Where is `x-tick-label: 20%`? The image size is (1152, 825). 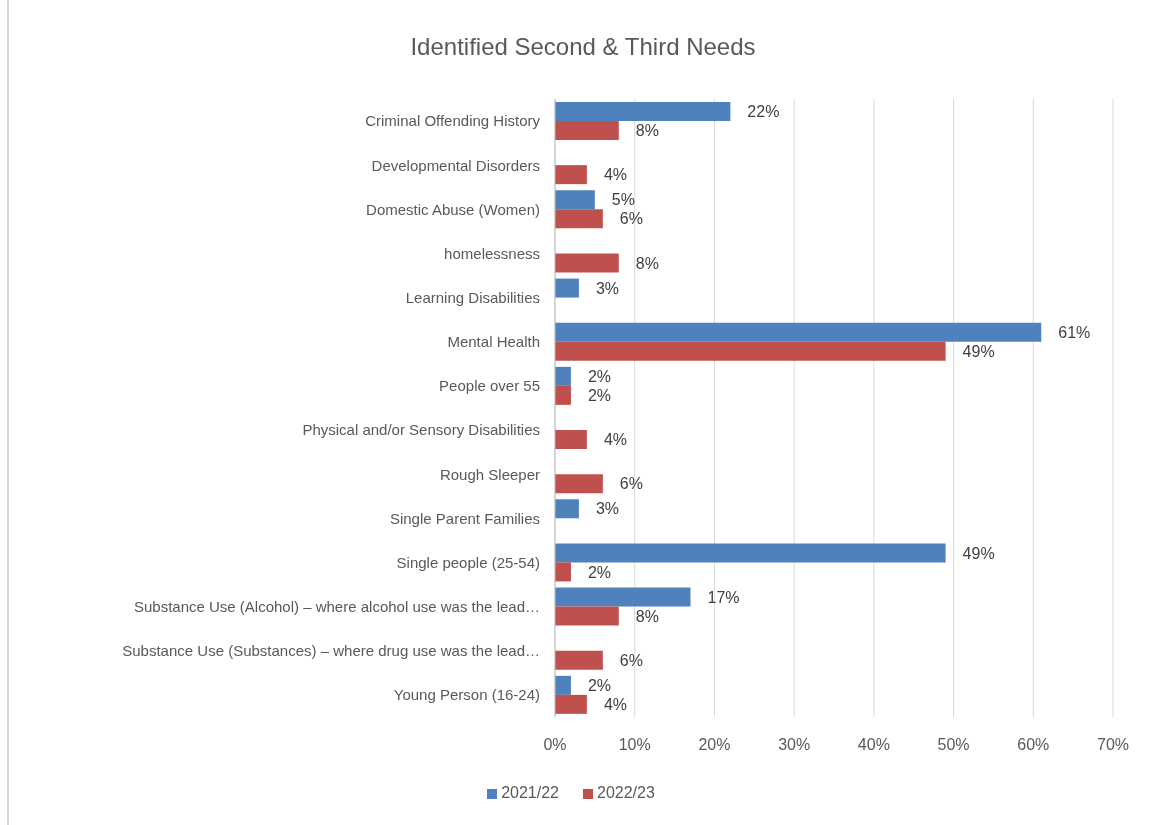 x-tick-label: 20% is located at coordinates (714, 745).